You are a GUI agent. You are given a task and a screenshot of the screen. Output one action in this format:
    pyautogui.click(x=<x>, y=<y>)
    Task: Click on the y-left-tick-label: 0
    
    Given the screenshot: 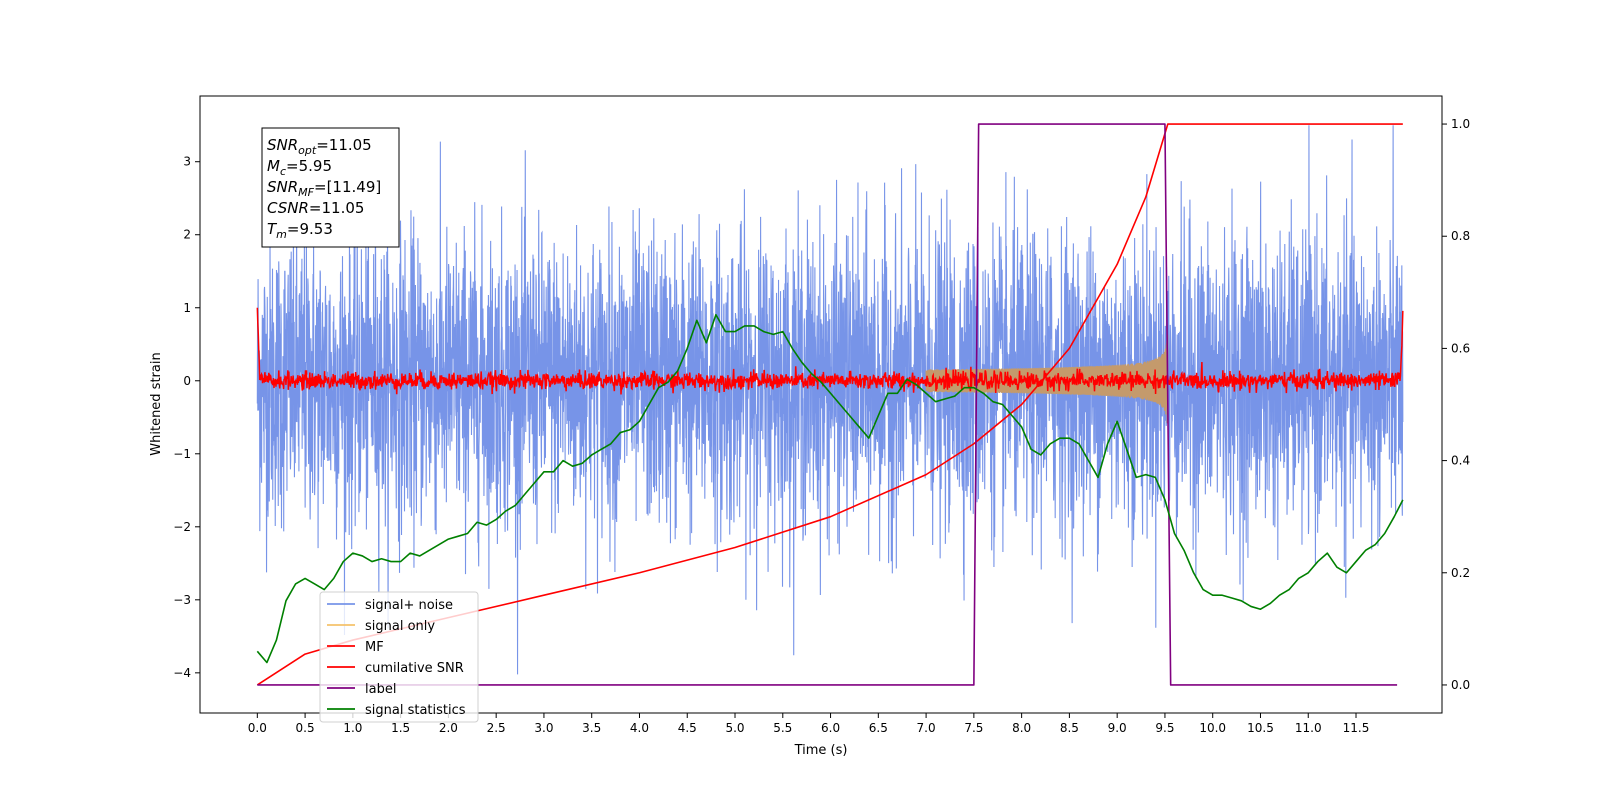 What is the action you would take?
    pyautogui.click(x=187, y=381)
    